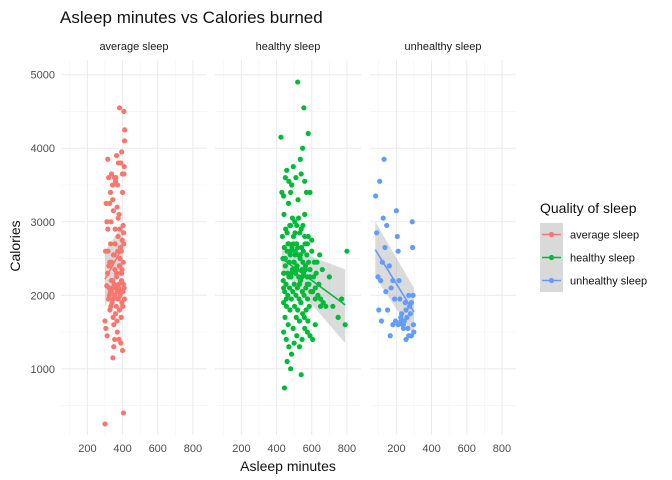  I want to click on legend-key-point, so click(551, 257).